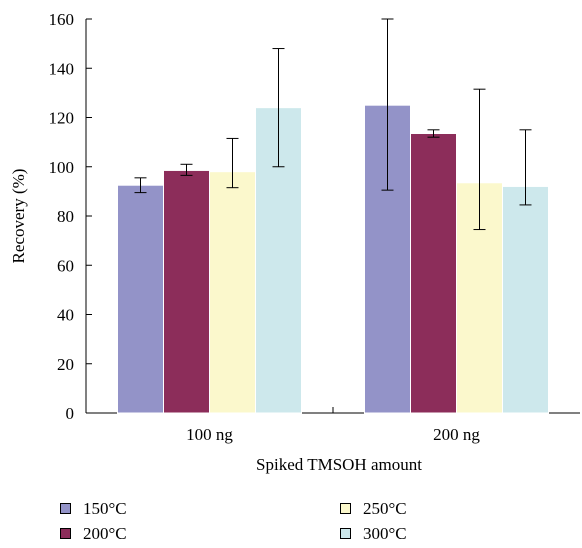 The width and height of the screenshot is (582, 548). I want to click on y-tick-label: 140, so click(62, 68).